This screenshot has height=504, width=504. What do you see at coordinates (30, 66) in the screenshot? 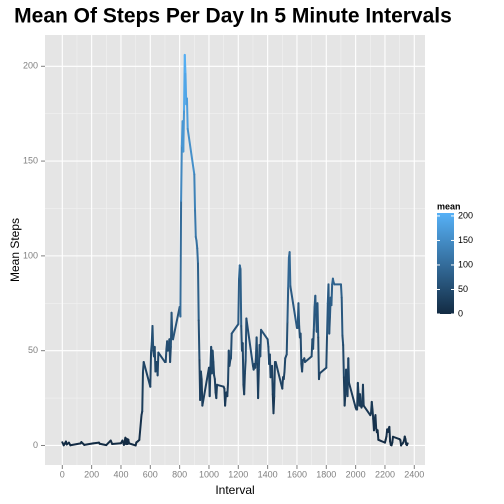
I see `y-tick-label: 200` at bounding box center [30, 66].